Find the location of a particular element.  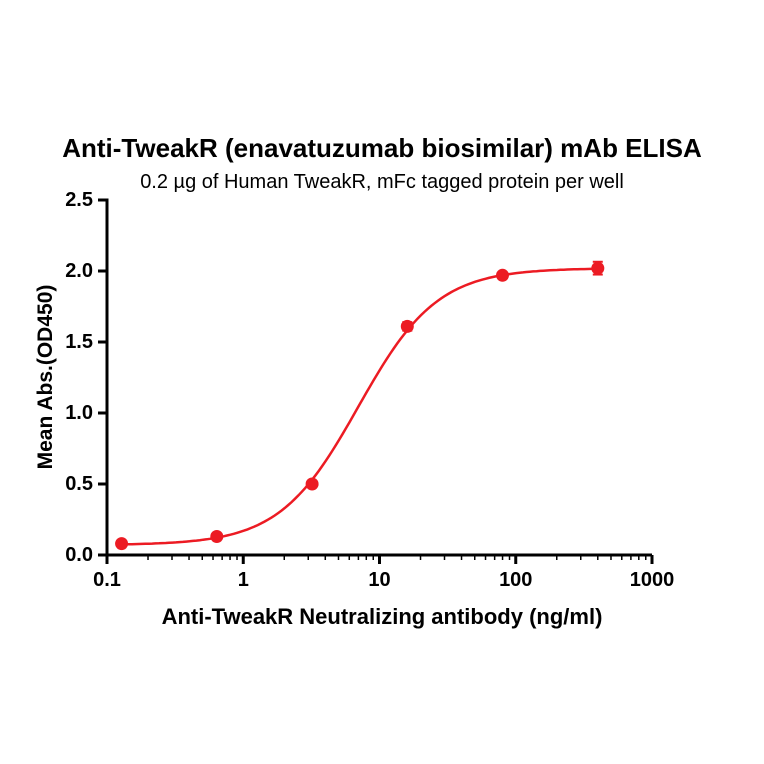

svg-text: 1 is located at coordinates (243, 580).